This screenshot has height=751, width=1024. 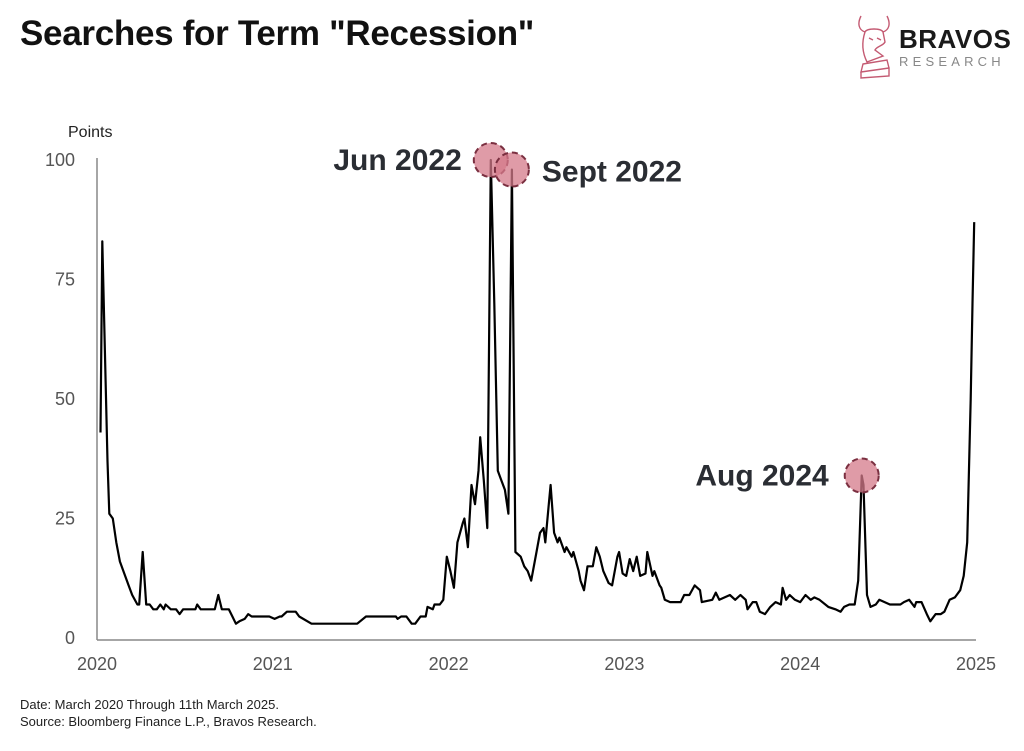 I want to click on x-tick-label: 2021, so click(x=273, y=664).